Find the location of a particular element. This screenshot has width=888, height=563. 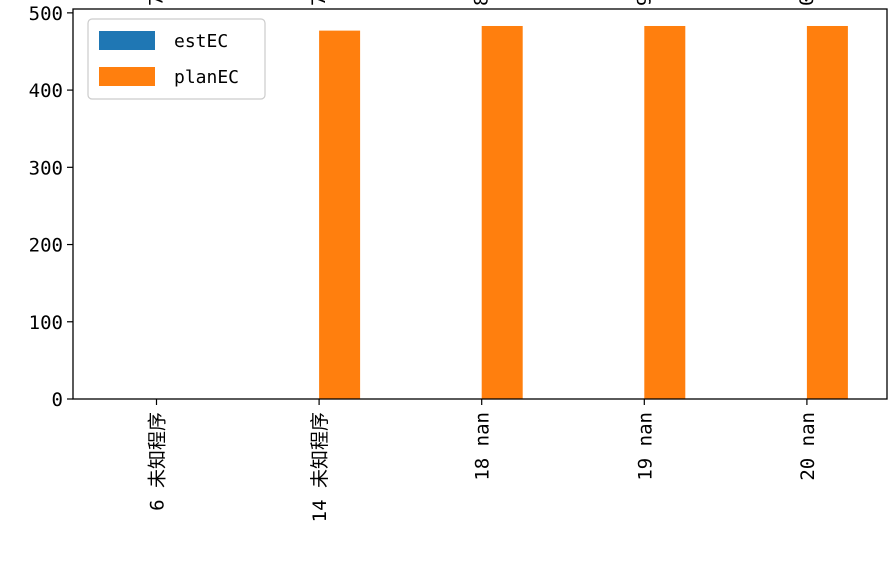

y-tick-label: 0 is located at coordinates (57, 400).